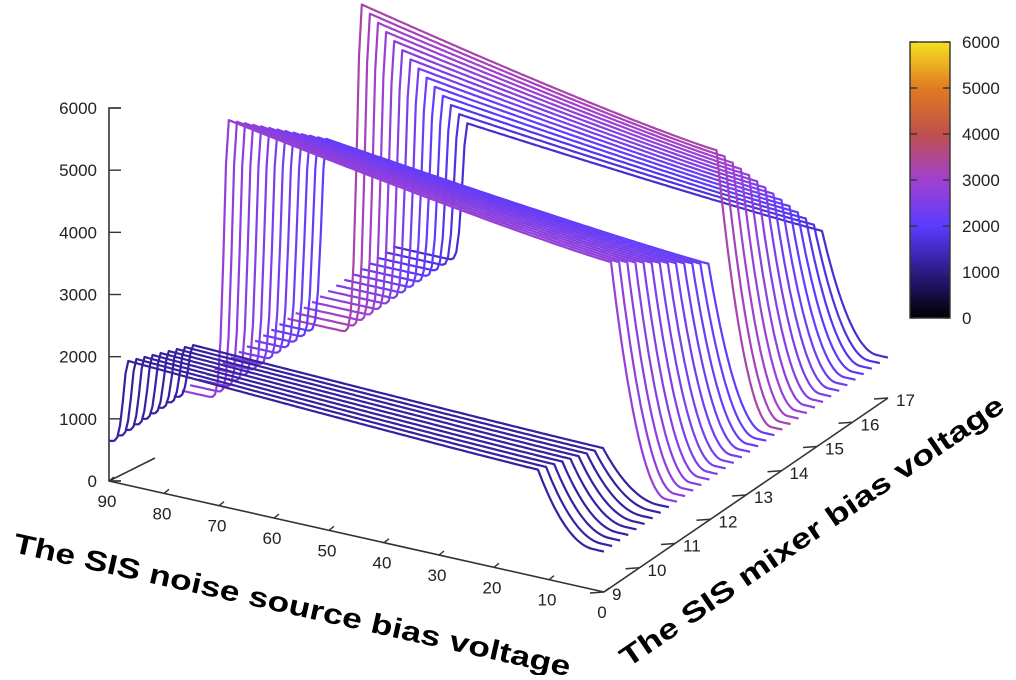 The width and height of the screenshot is (1016, 680). Describe the element at coordinates (217, 526) in the screenshot. I see `x-tick-label: 70` at that location.